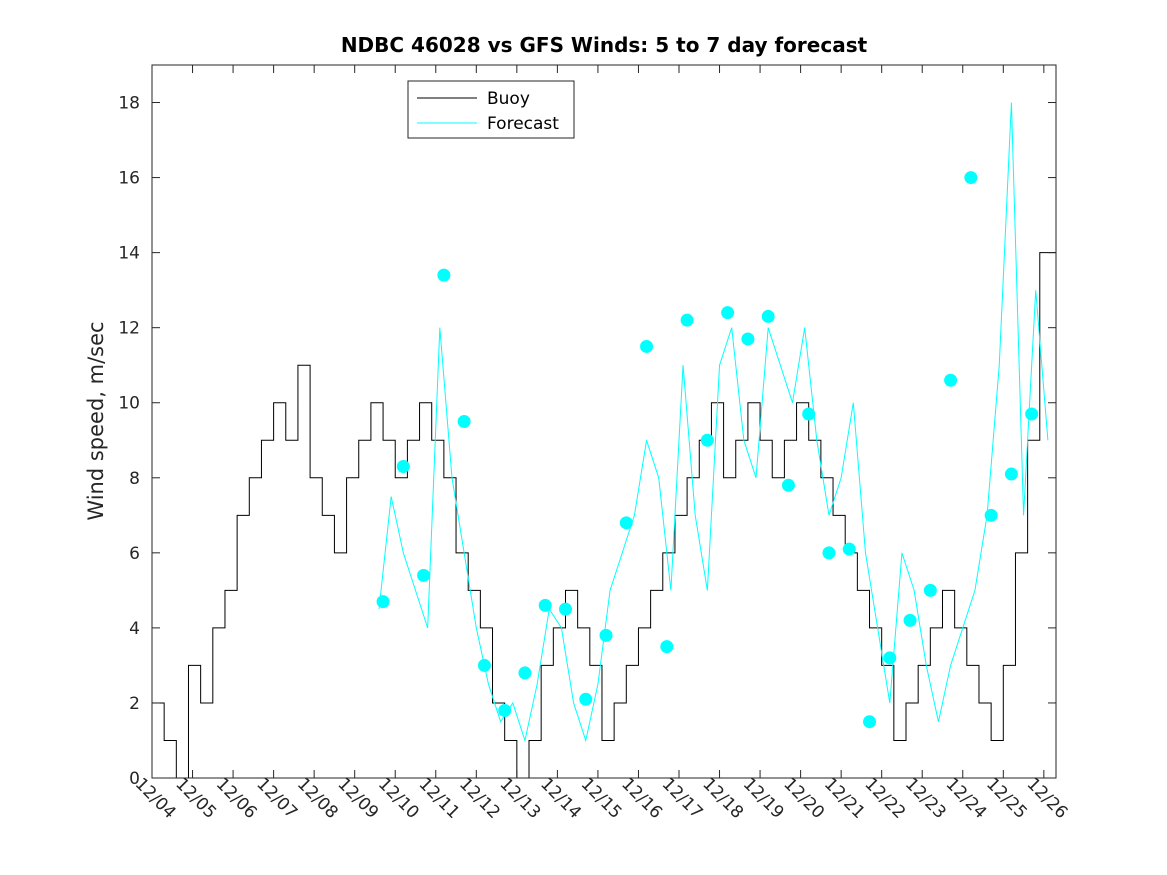 The height and width of the screenshot is (875, 1167). I want to click on y-tick-label: 18, so click(129, 104).